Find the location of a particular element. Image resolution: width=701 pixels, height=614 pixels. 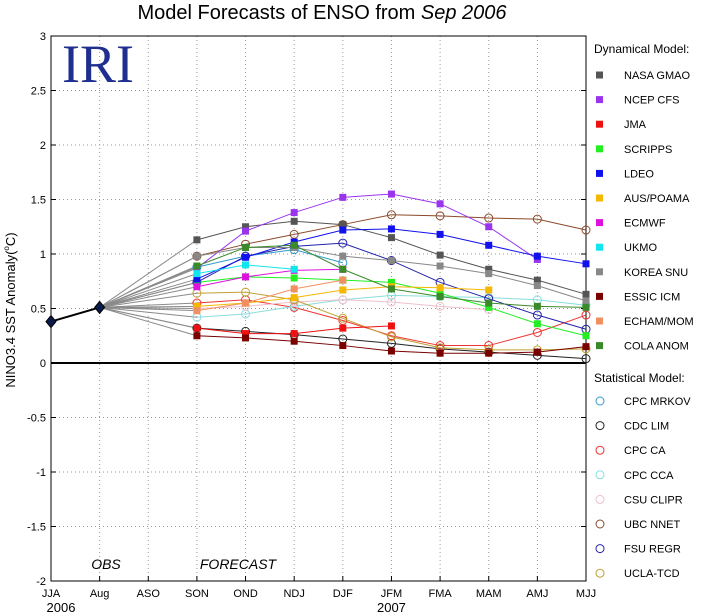

legend-label: CPC CCA is located at coordinates (649, 476).